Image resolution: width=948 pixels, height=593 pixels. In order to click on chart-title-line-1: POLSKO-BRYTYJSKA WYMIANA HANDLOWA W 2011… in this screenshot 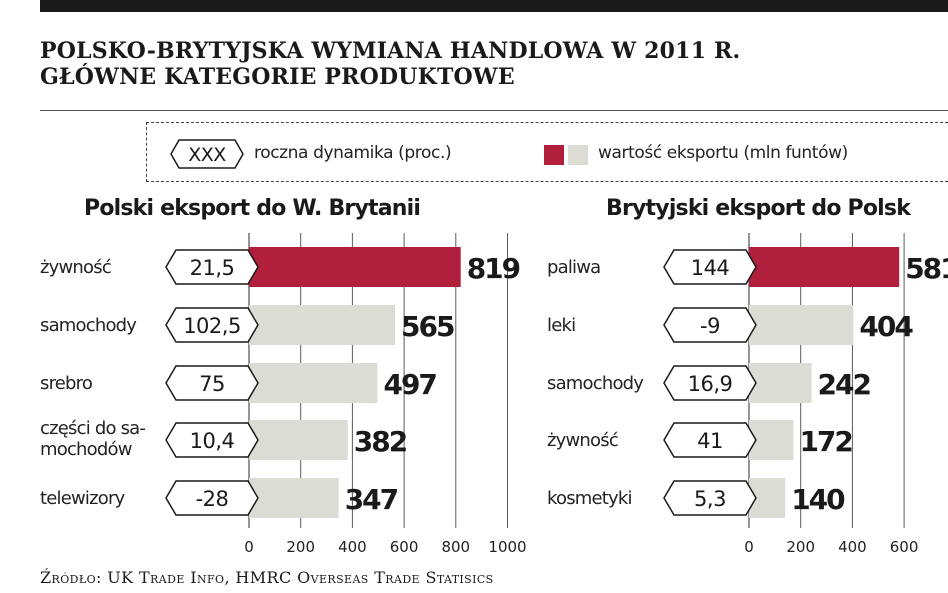, I will do `click(390, 51)`.